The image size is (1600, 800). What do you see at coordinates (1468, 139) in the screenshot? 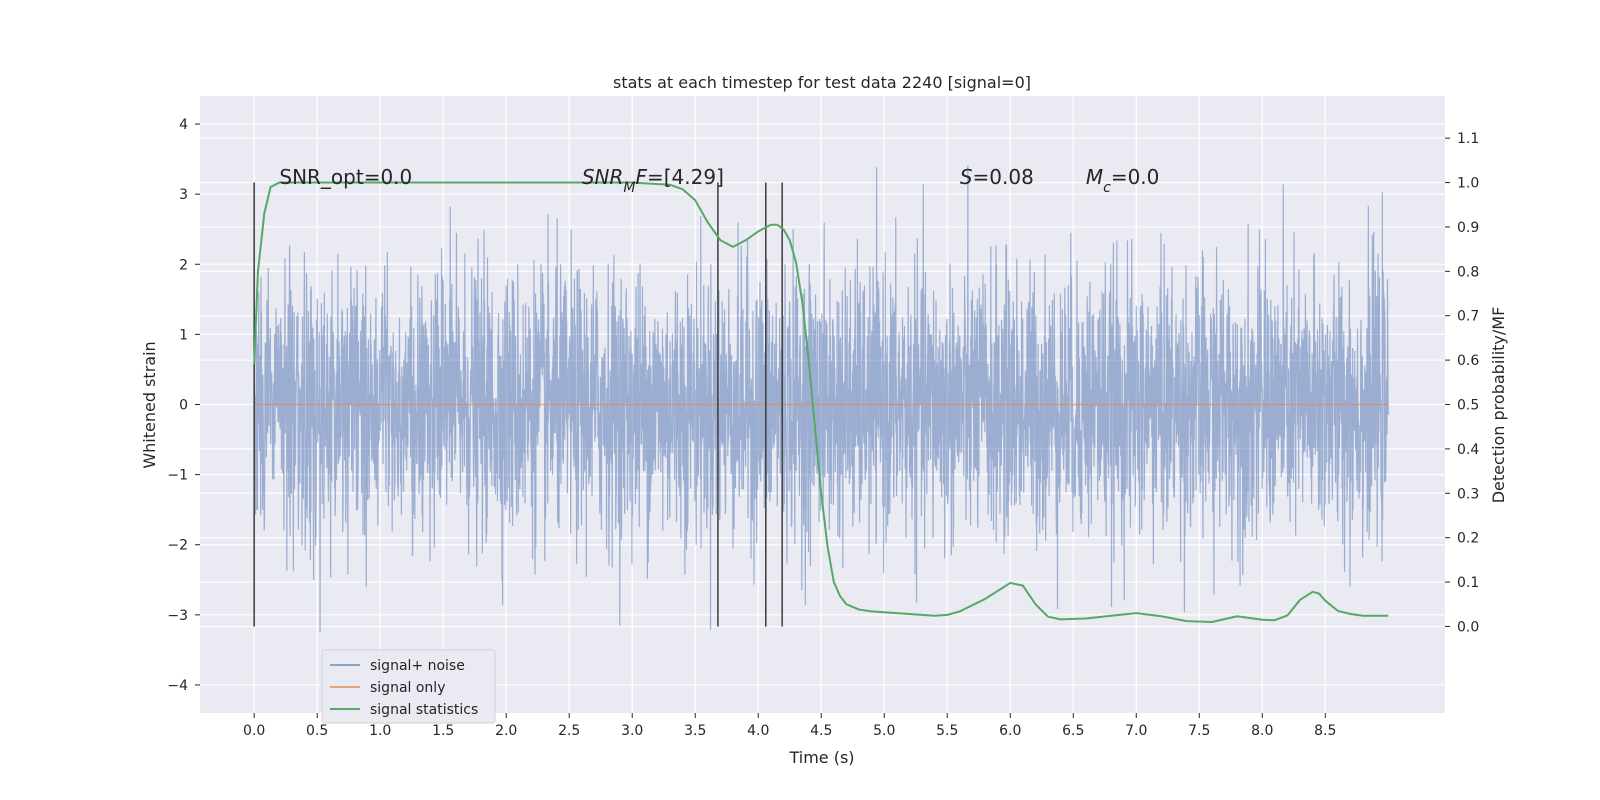
I see `y-tick-label-right: 1.1` at bounding box center [1468, 139].